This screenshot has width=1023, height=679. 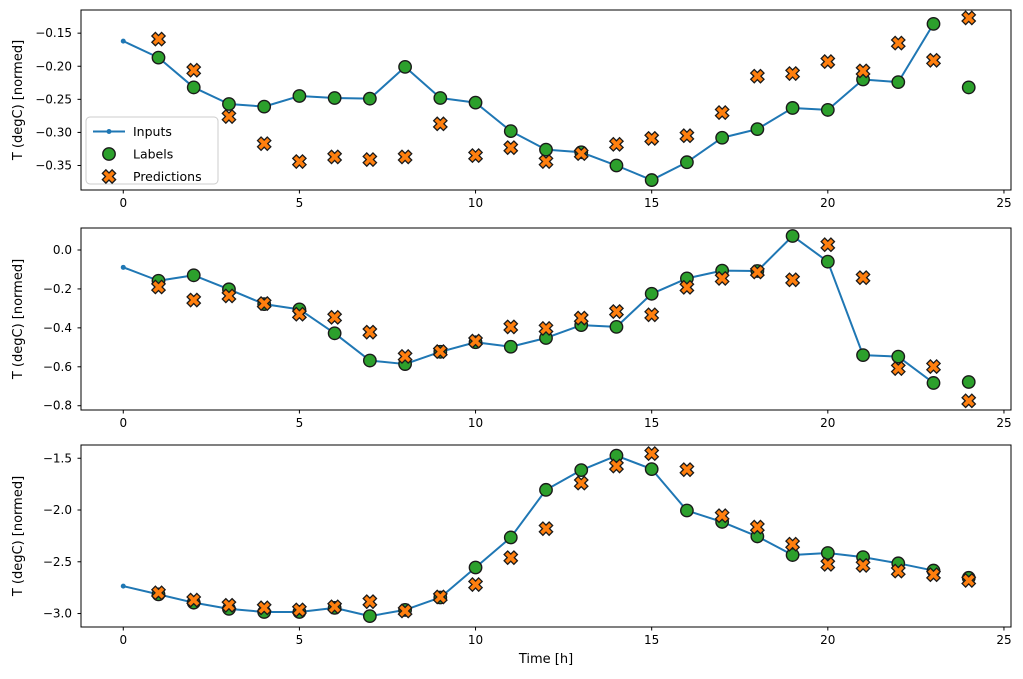 I want to click on legend-label: Predictions, so click(x=167, y=176).